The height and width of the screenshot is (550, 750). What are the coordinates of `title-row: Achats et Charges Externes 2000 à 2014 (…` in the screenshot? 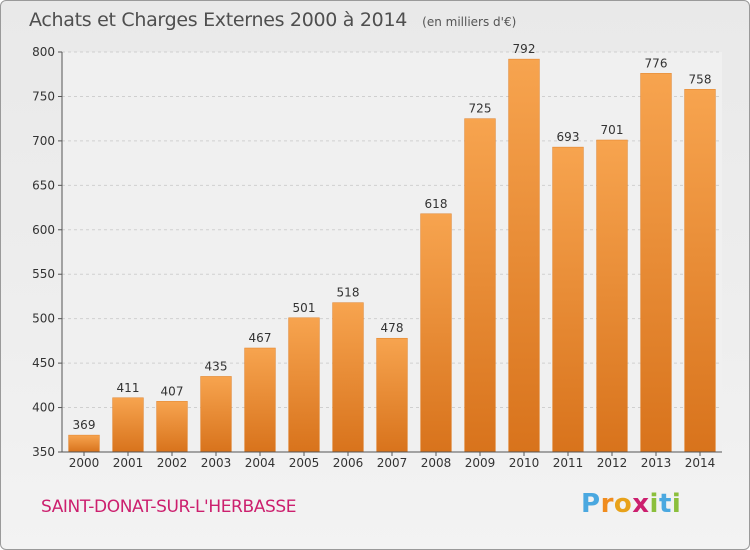 It's located at (272, 20).